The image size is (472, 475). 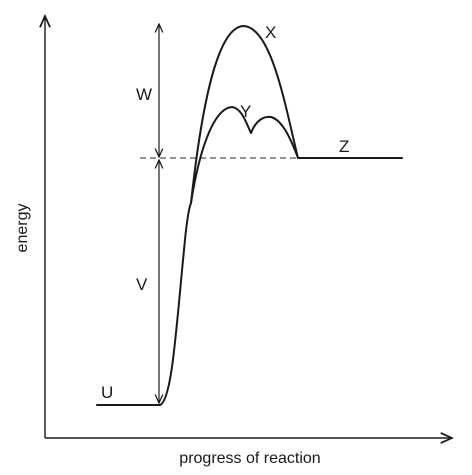 I want to click on label-u: U, so click(x=107, y=392).